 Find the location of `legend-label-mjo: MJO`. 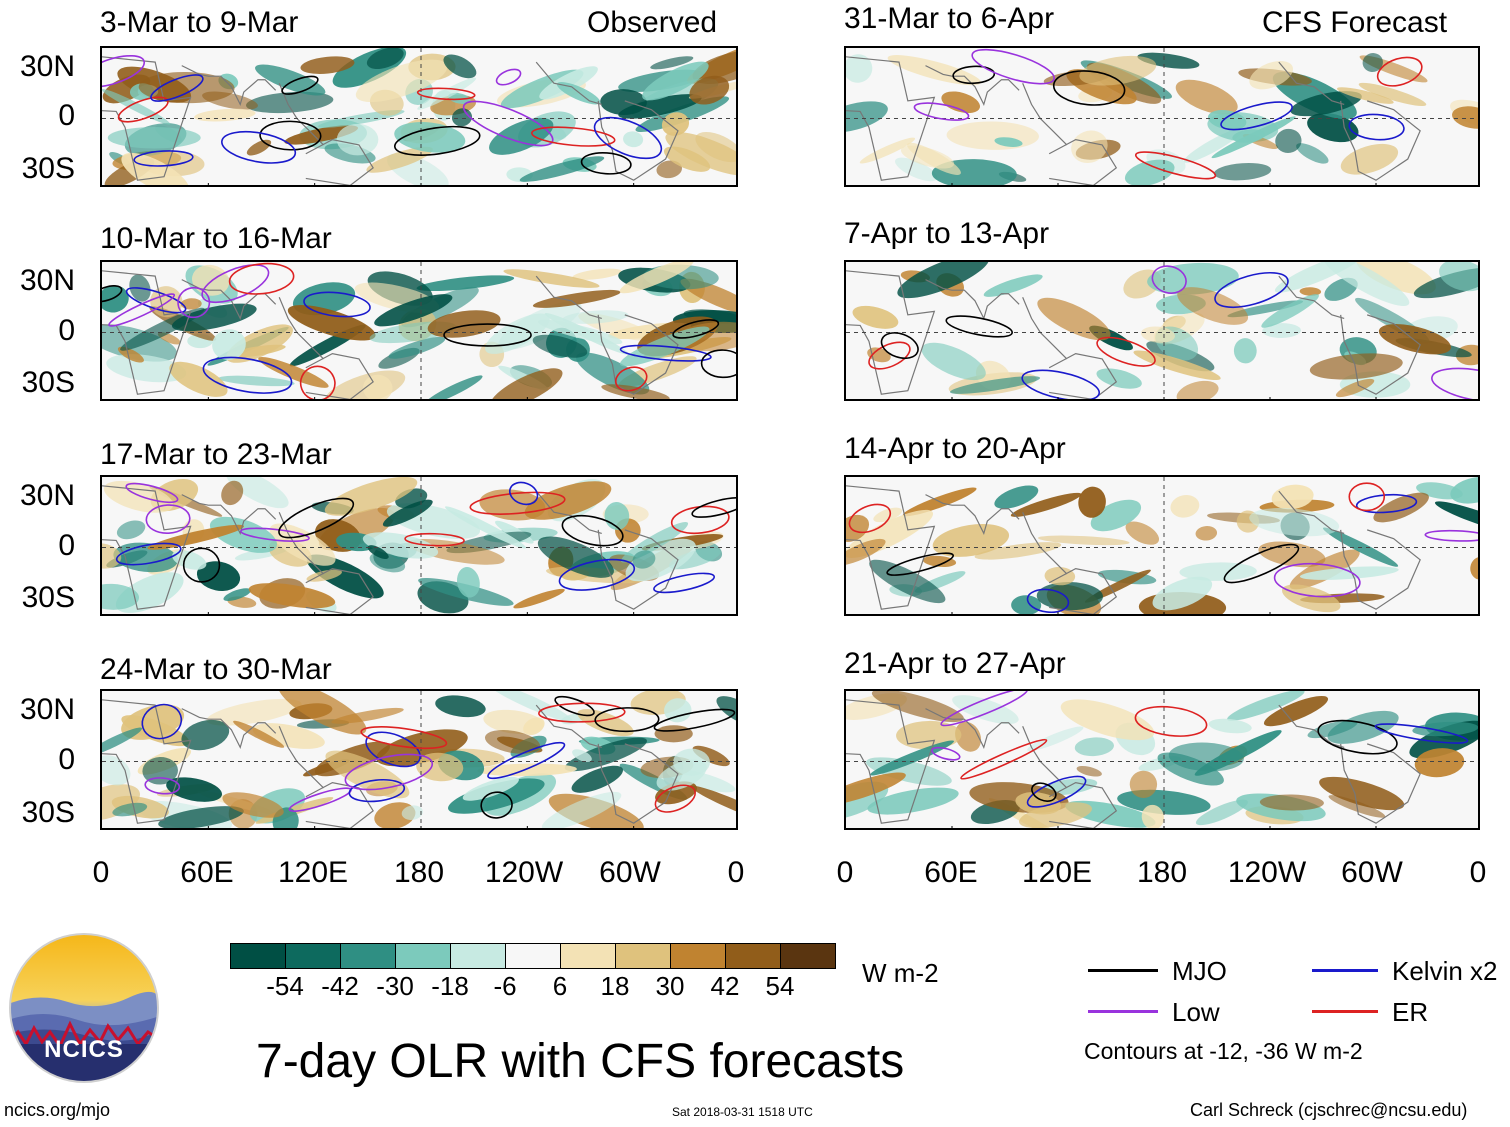

legend-label-mjo: MJO is located at coordinates (1199, 971).